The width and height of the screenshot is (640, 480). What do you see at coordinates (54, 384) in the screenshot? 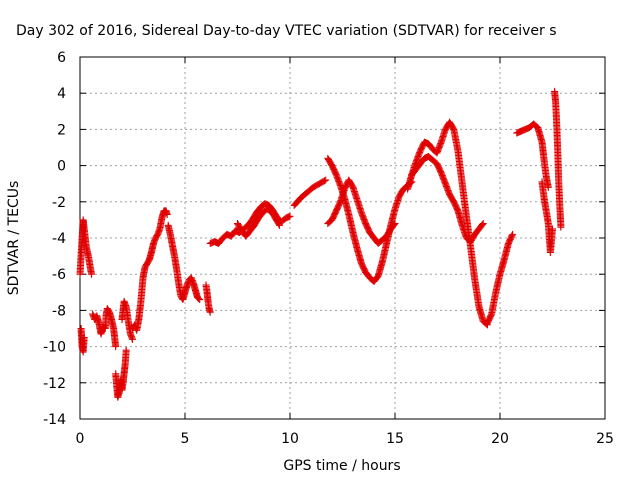
I see `y-tick-label: -12` at bounding box center [54, 384].